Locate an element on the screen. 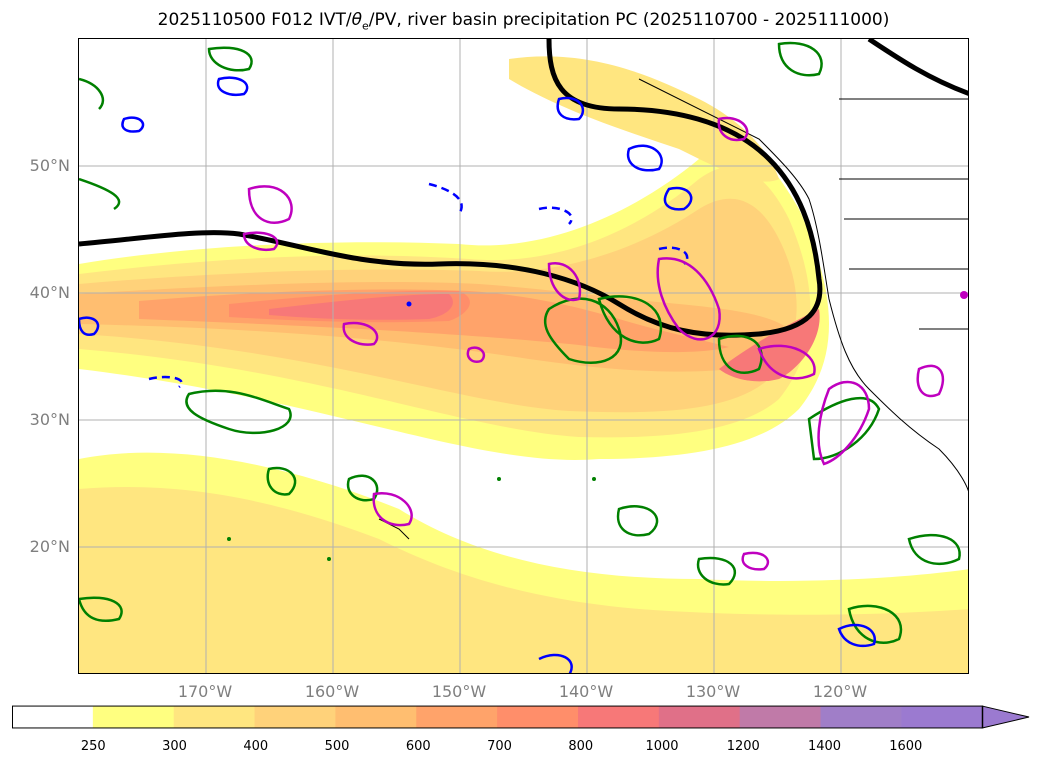 This screenshot has width=1047, height=767. colorbar-tick-label: 250 is located at coordinates (93, 746).